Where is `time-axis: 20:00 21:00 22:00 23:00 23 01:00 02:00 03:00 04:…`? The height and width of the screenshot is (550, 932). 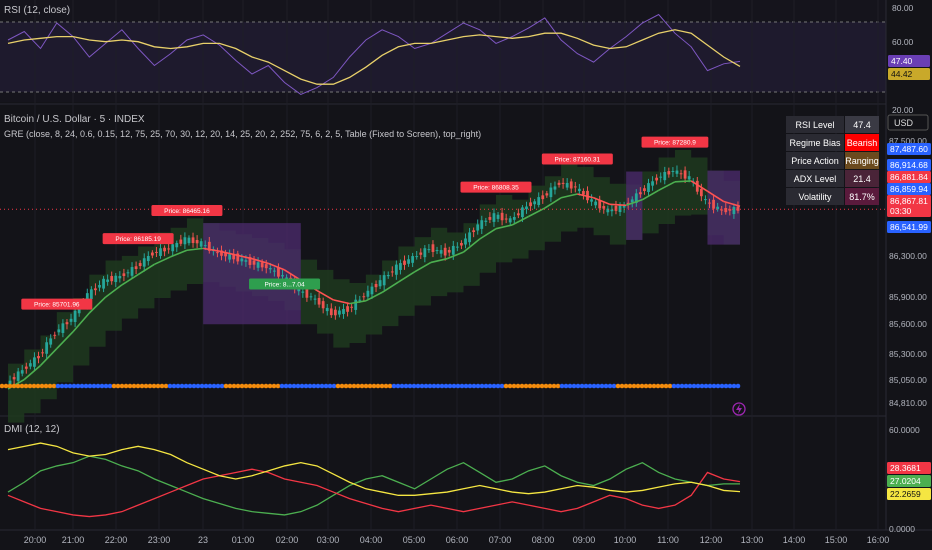 time-axis: 20:00 21:00 22:00 23:00 23 01:00 02:00 03:00 04:… is located at coordinates (457, 540).